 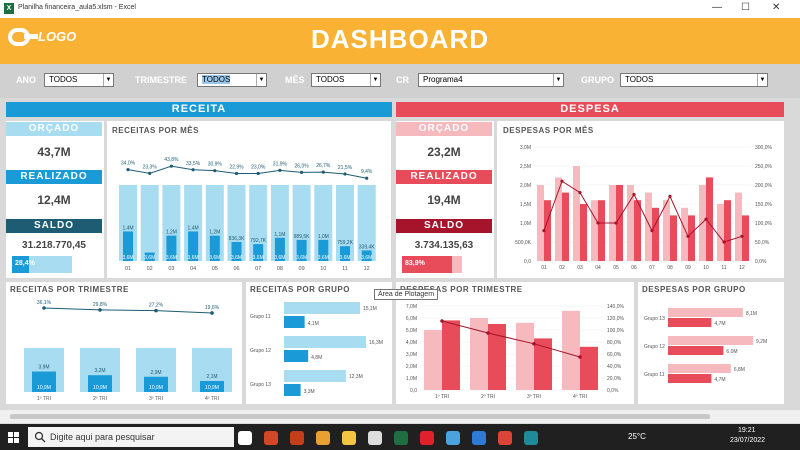 What do you see at coordinates (156, 306) in the screenshot?
I see `pct-label: 27,2%` at bounding box center [156, 306].